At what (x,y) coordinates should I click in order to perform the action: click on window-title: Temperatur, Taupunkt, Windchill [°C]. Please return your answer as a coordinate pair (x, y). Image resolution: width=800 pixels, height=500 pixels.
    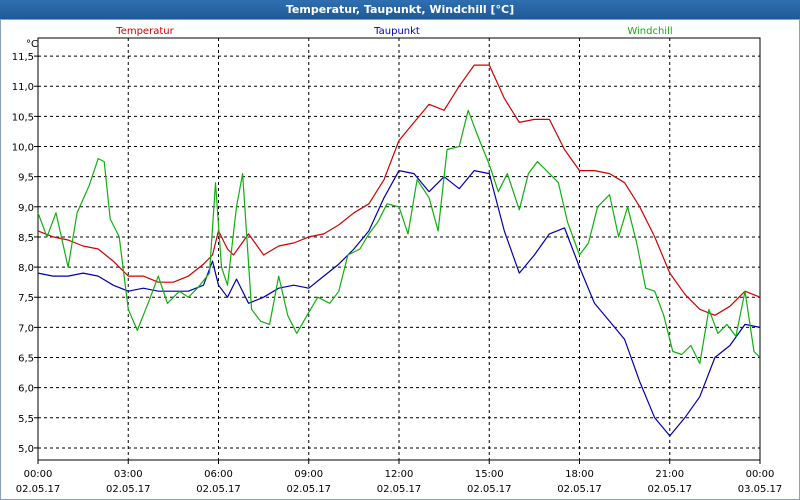
    Looking at the image, I should click on (400, 9).